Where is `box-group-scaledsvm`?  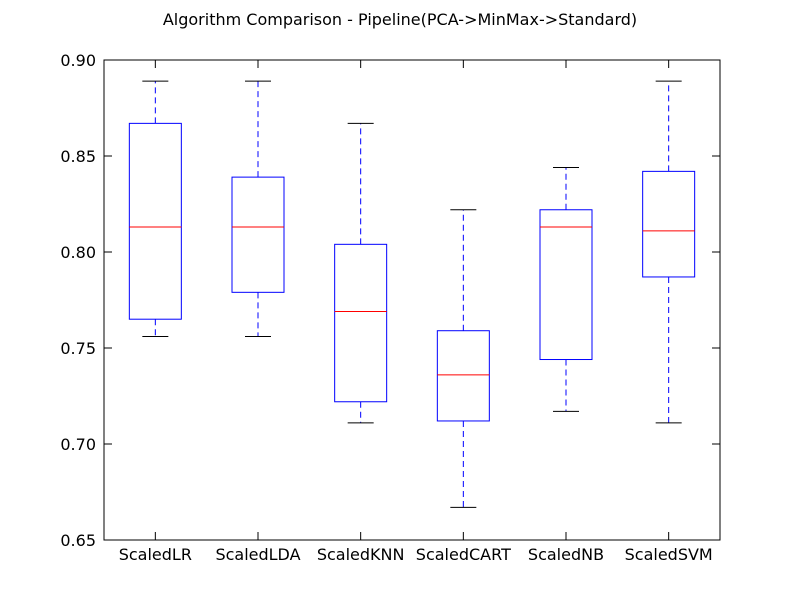
box-group-scaledsvm is located at coordinates (669, 252).